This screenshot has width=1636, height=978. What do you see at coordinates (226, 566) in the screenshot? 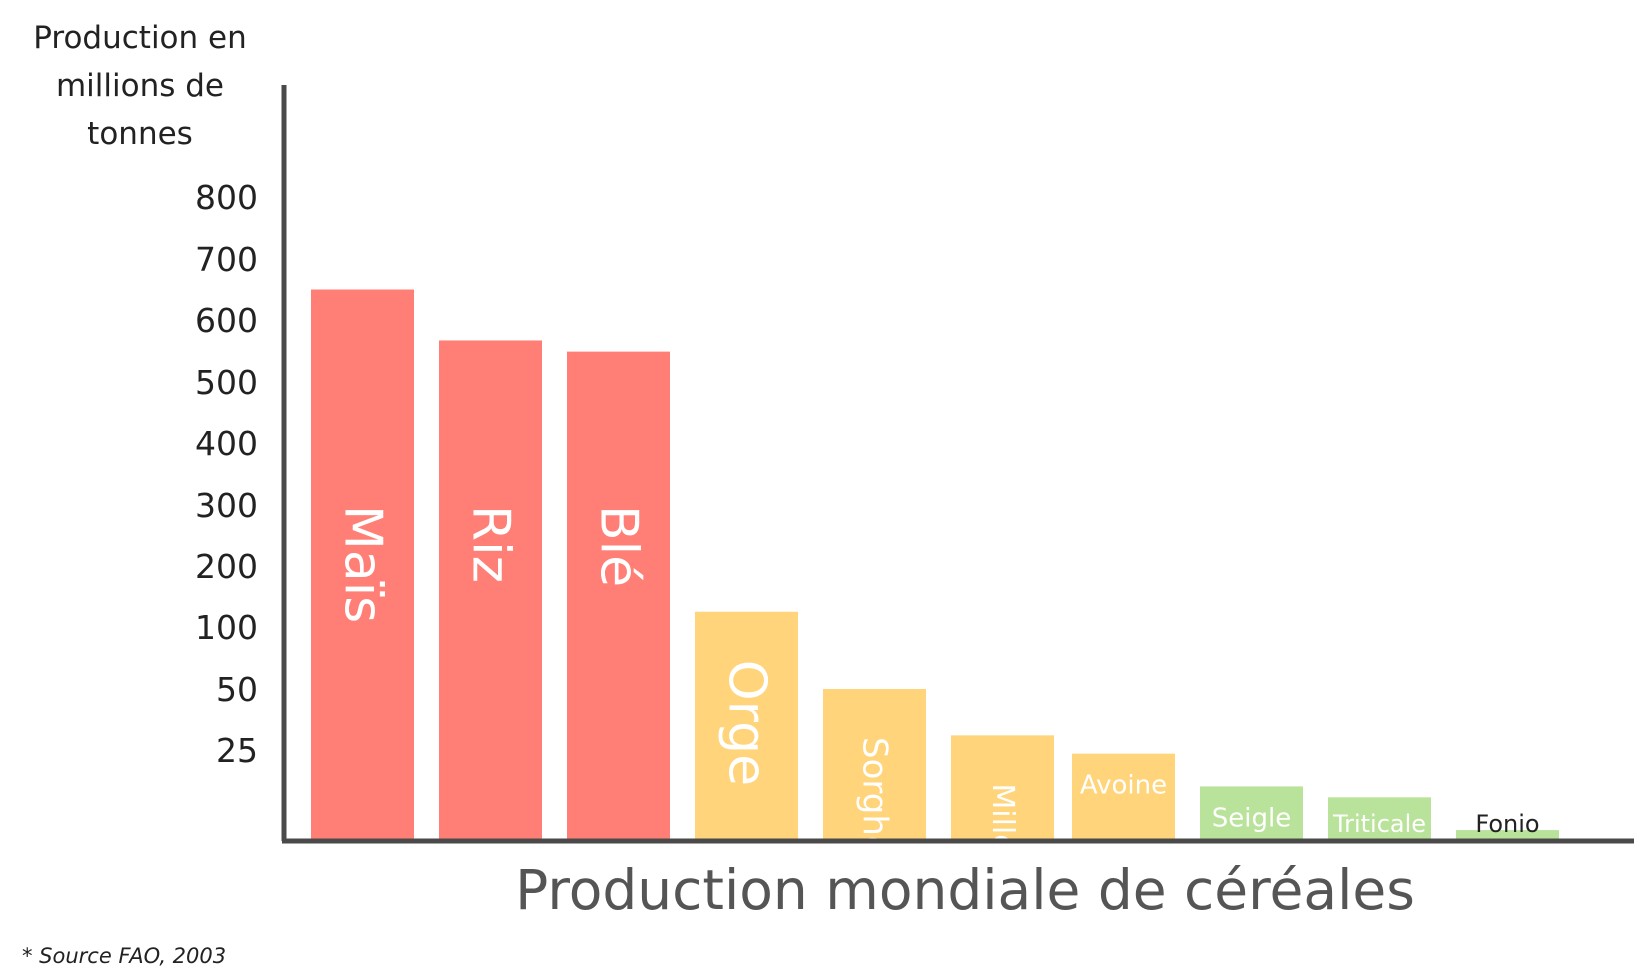
I see `y-tick-label: 200` at bounding box center [226, 566].